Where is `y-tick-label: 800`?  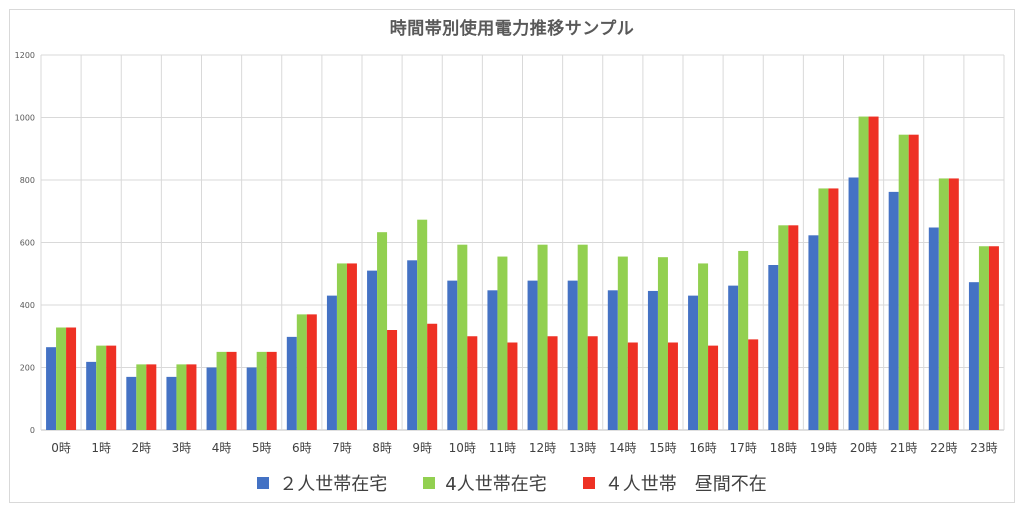
y-tick-label: 800 is located at coordinates (27, 180).